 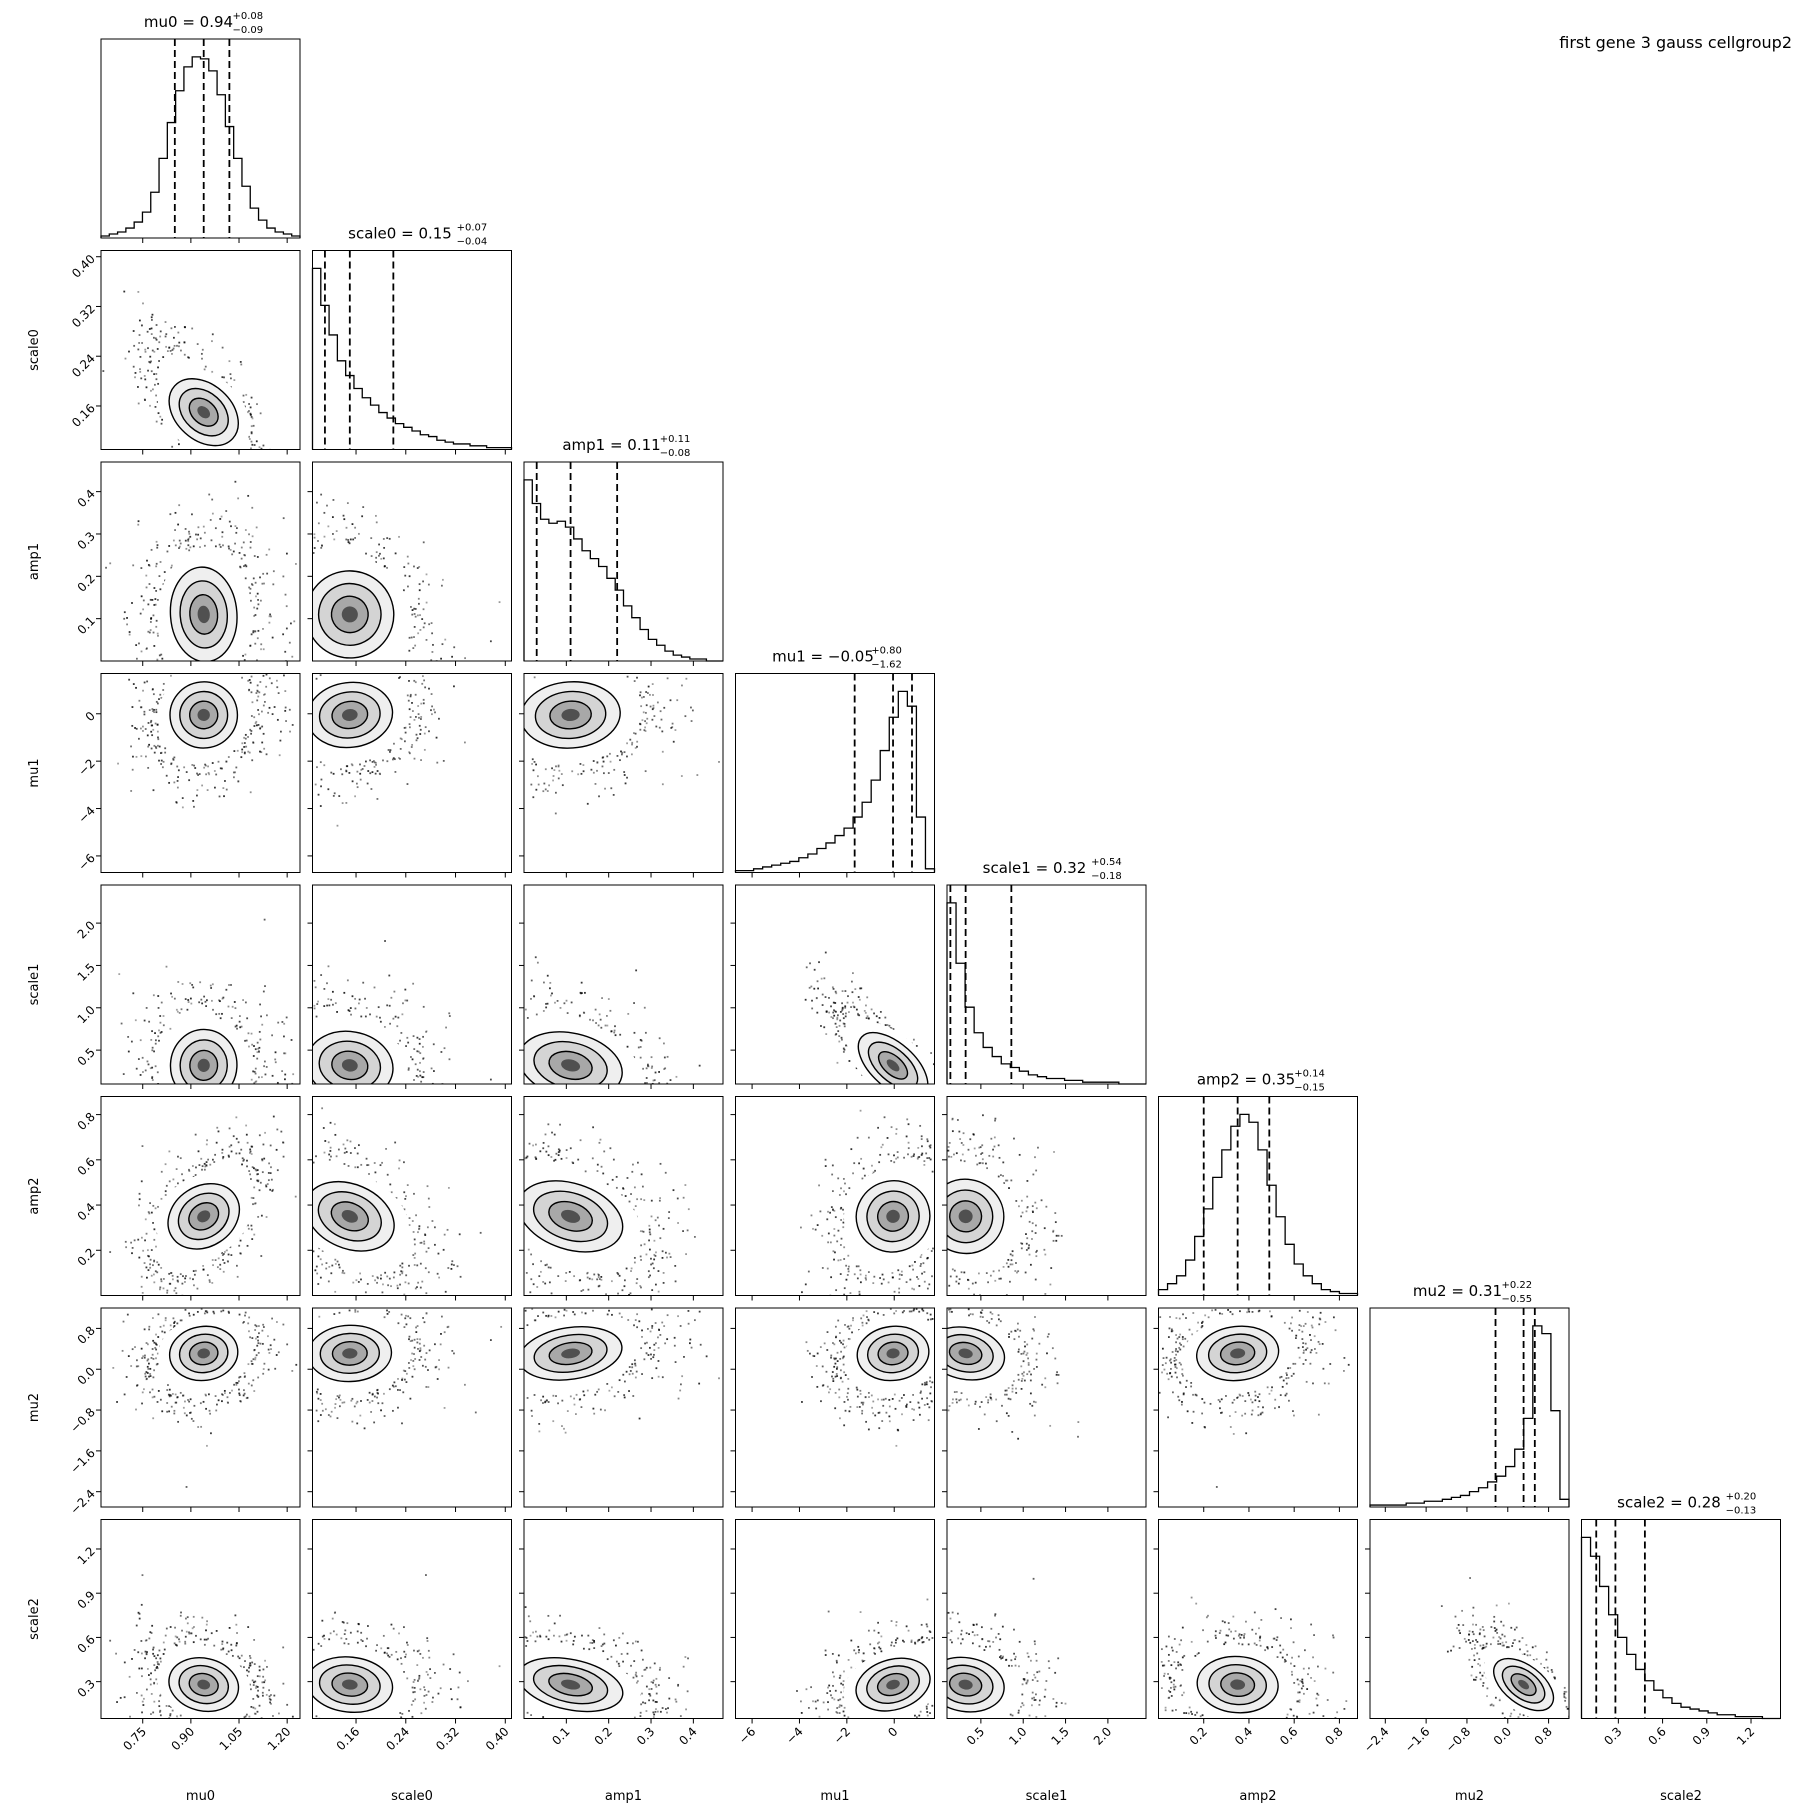 What do you see at coordinates (621, 1633) in the screenshot?
I see `panel-scale2-amp1: 0.1 0.2 0.3 0.4` at bounding box center [621, 1633].